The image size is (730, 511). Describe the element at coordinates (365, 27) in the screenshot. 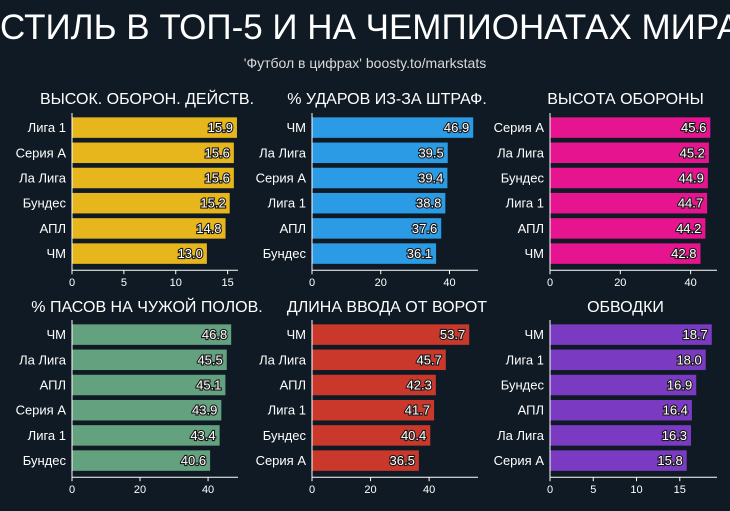

I see `page-title: СТИЛЬ В ТОП-5 И НА ЧЕМПИОНАТАХ МИРА` at that location.